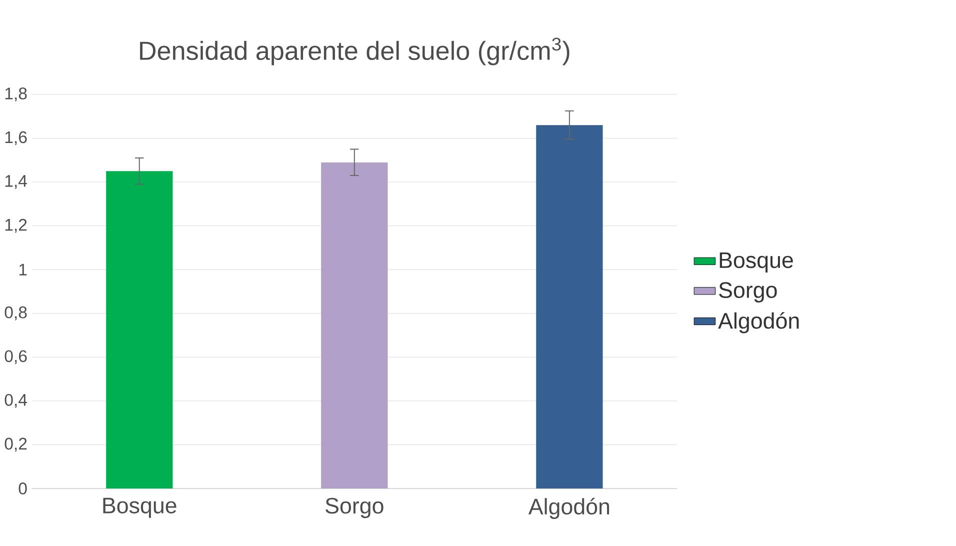 This screenshot has width=956, height=546. What do you see at coordinates (139, 508) in the screenshot?
I see `x-tick-label: Bosque` at bounding box center [139, 508].